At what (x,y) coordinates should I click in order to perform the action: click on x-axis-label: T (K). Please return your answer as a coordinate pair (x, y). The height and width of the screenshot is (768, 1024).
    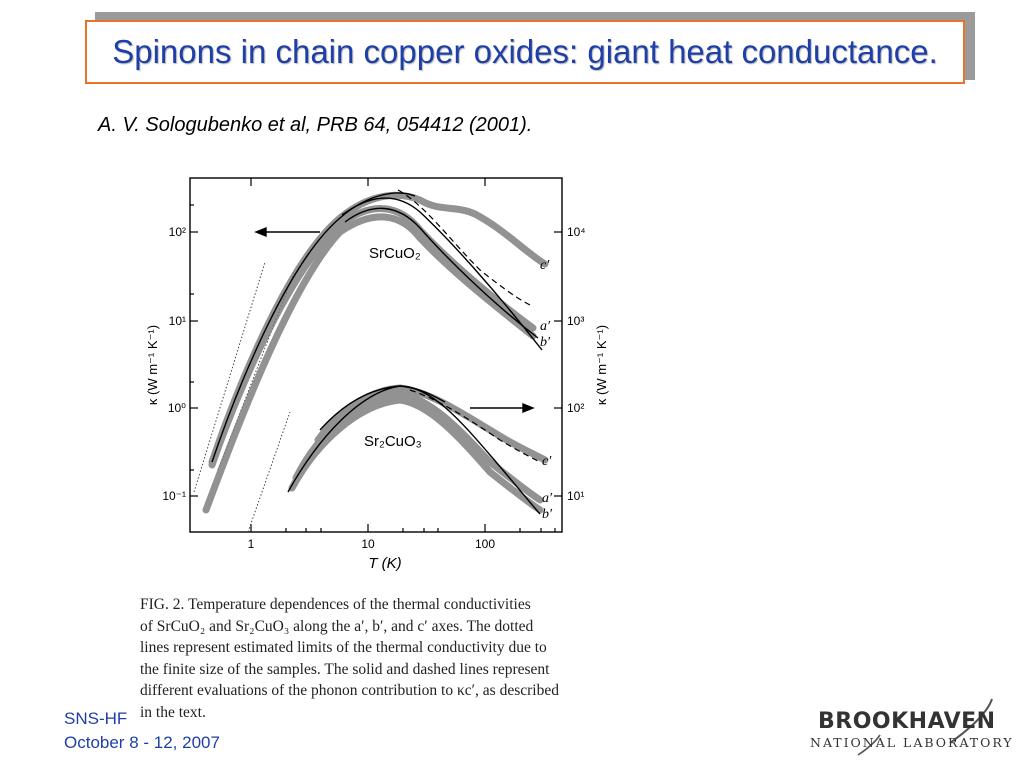
    Looking at the image, I should click on (384, 563).